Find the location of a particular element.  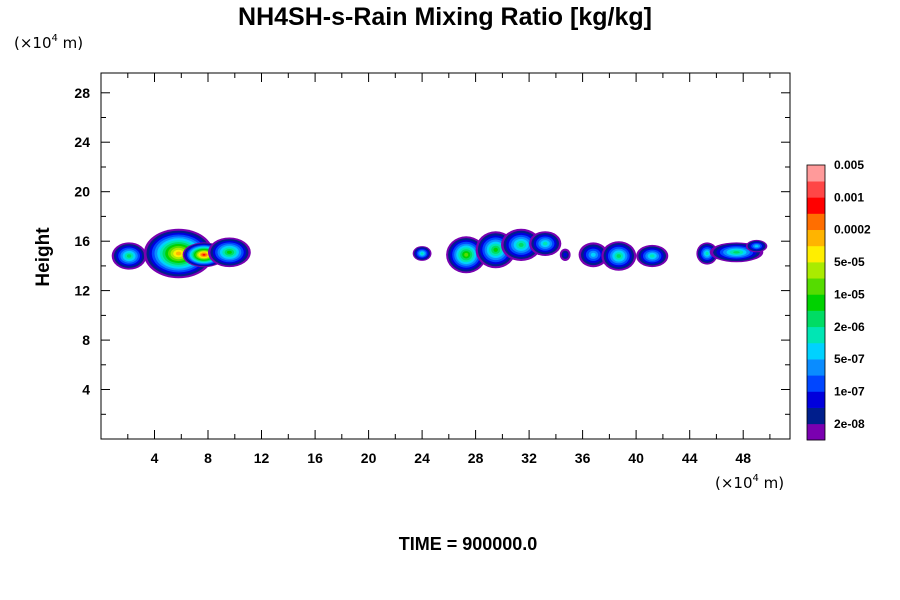

y-axis-unit: (×104 m) is located at coordinates (48, 42).